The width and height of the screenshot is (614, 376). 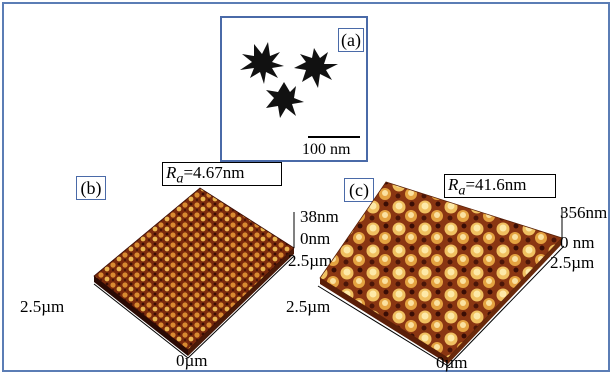 I want to click on panel-c-roughness-label: Ra=41.6nm, so click(x=500, y=186).